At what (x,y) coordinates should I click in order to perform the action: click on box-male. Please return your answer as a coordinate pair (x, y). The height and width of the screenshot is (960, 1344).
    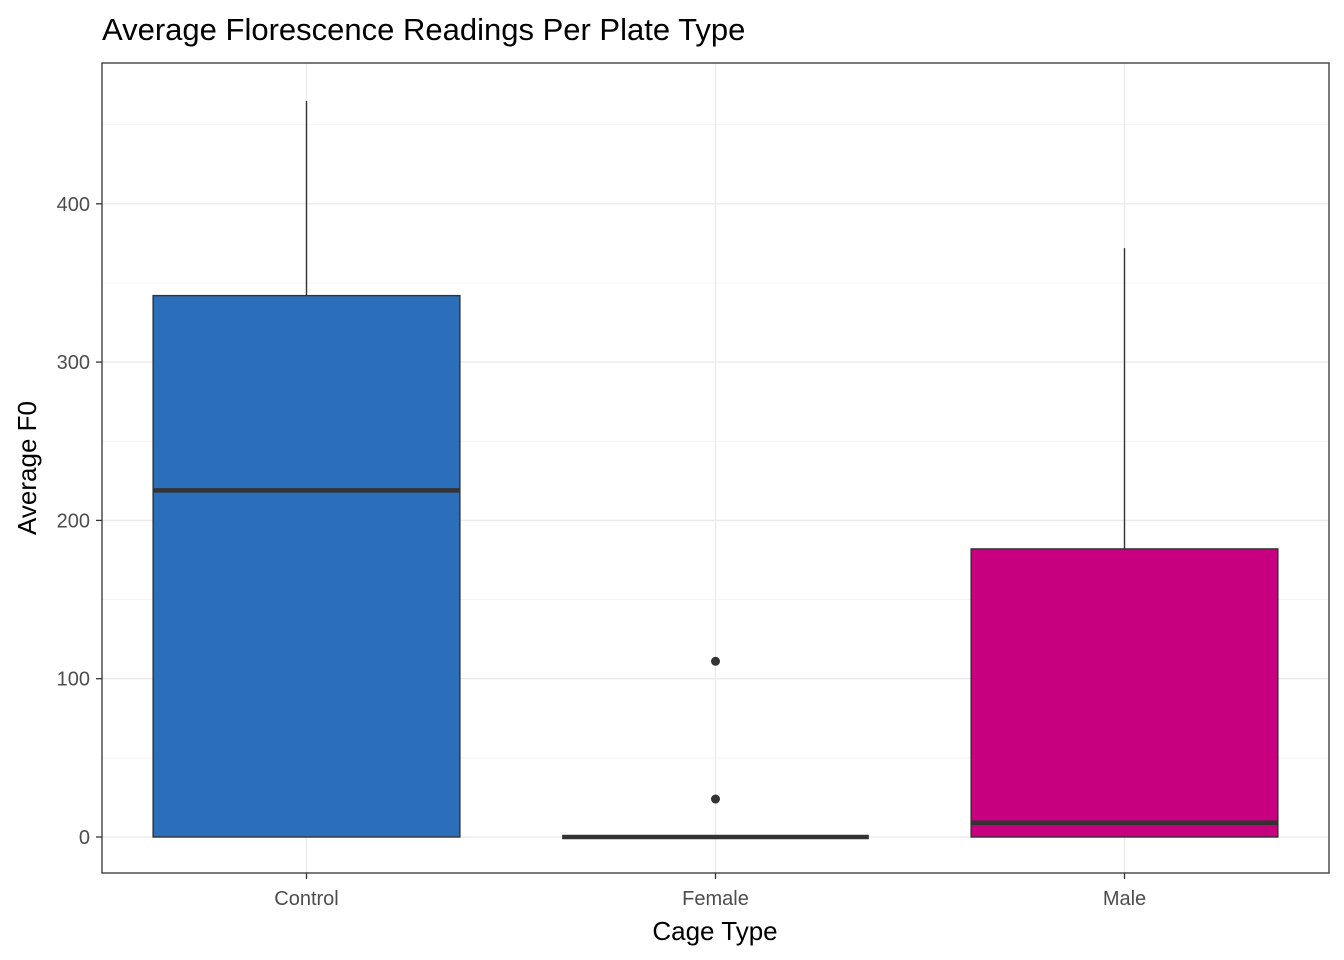
    Looking at the image, I should click on (1124, 693).